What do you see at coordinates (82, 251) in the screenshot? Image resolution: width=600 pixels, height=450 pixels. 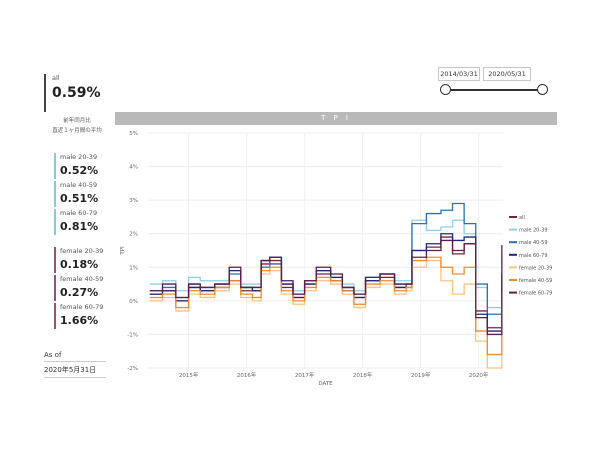 I see `kpi-female-20-39-label: female 20-39` at bounding box center [82, 251].